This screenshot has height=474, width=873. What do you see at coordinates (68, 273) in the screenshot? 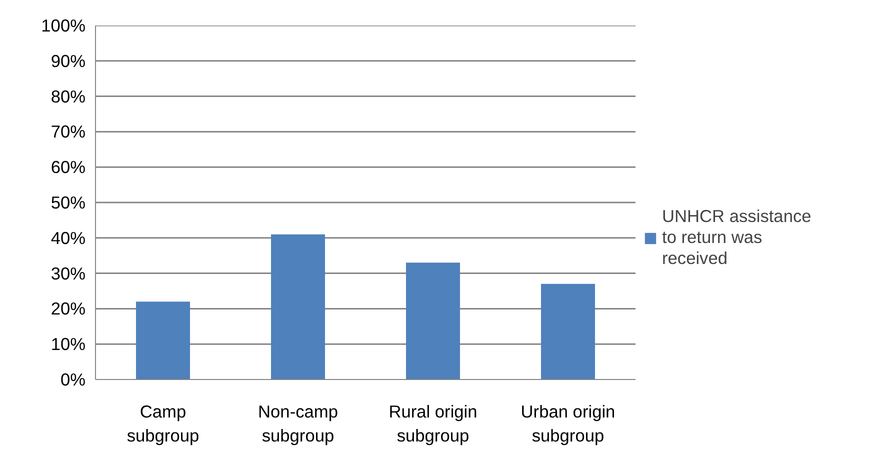
I see `y-tick-label: 30%` at bounding box center [68, 273].